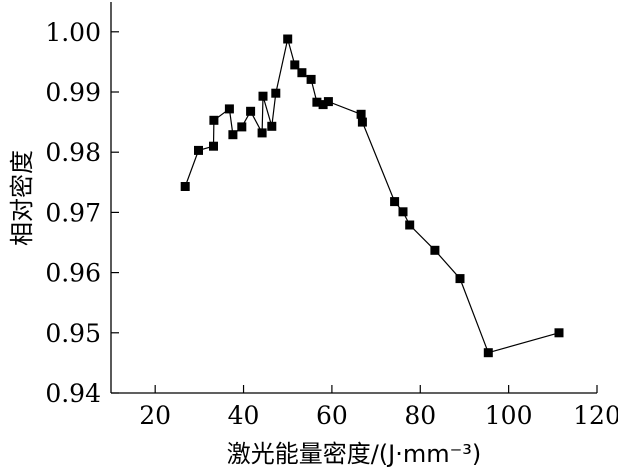  I want to click on y-ticks: 0.94 0.95 0.96 0.97 0.98 0.99 1.00, so click(82, 213).